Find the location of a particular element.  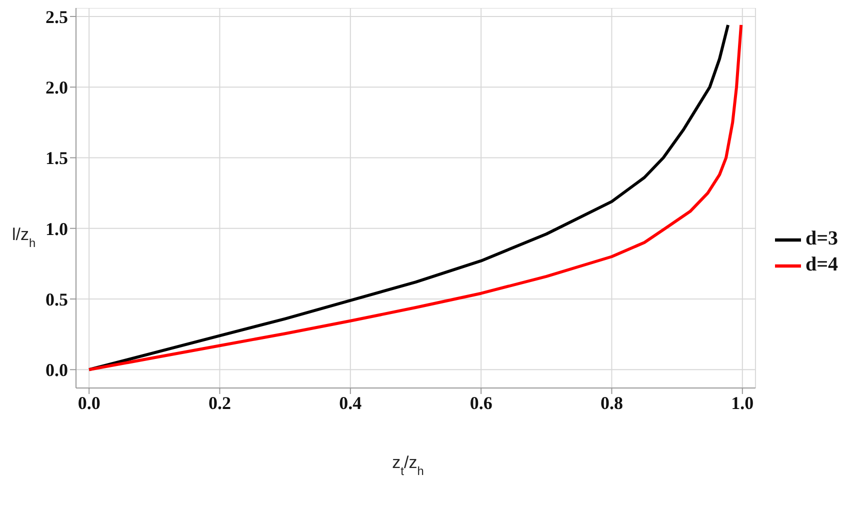

y-tick-label: 2.5 is located at coordinates (57, 16).